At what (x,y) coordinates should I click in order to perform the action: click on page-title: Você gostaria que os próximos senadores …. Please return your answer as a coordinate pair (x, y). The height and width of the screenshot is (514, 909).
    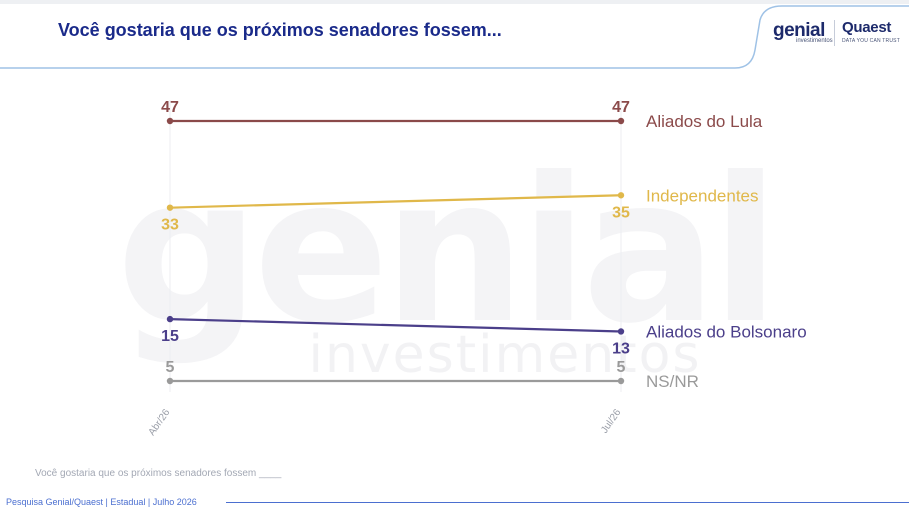
    Looking at the image, I should click on (280, 30).